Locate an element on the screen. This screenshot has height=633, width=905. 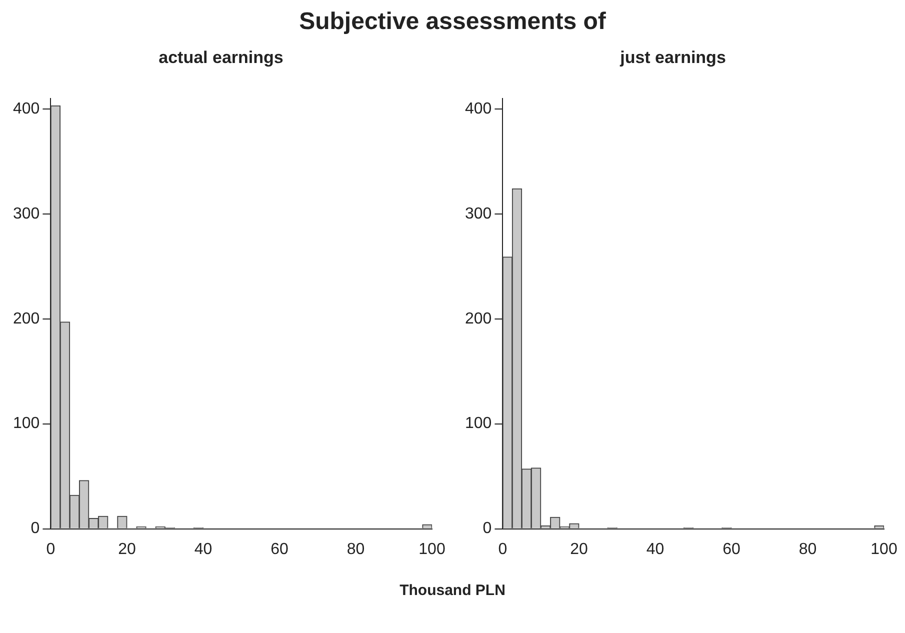
x-axis-title: Thousand PLN is located at coordinates (452, 590).